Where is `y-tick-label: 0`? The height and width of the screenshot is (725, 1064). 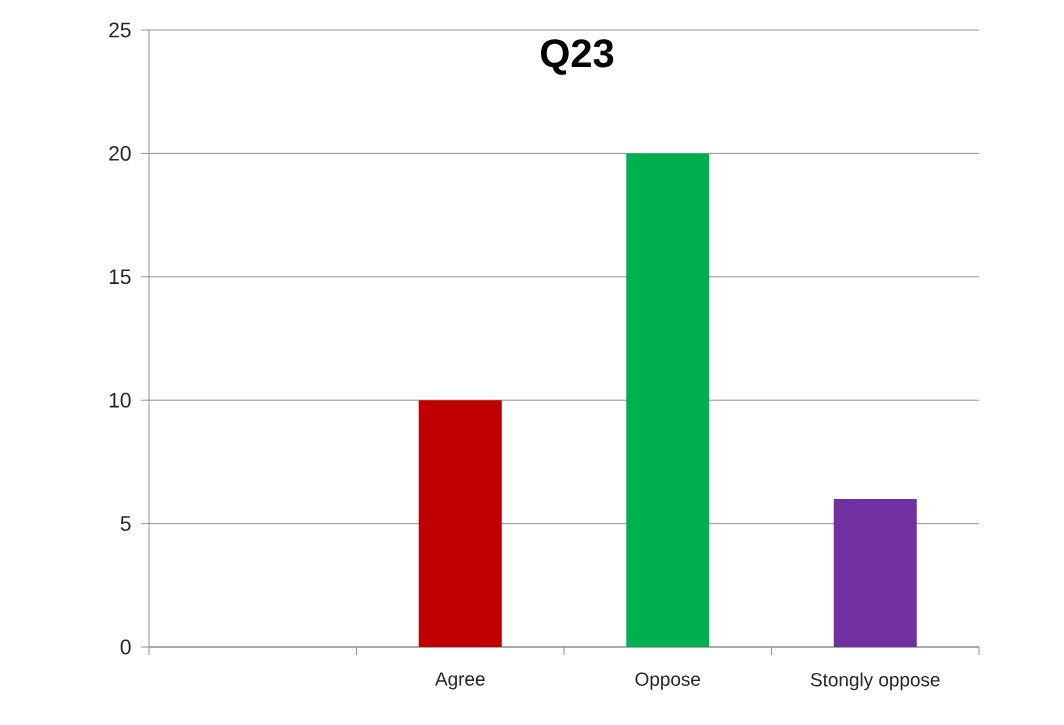 y-tick-label: 0 is located at coordinates (125, 647).